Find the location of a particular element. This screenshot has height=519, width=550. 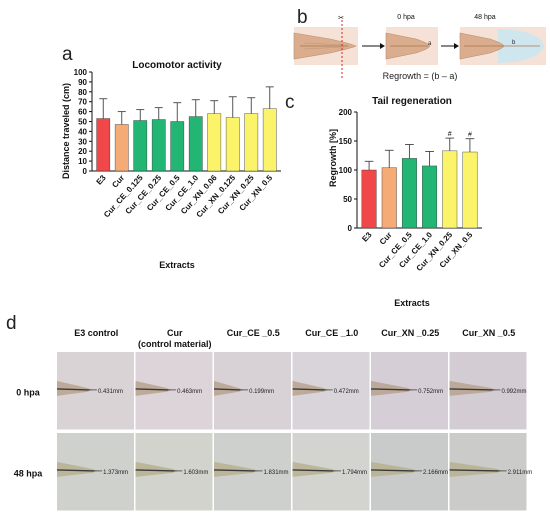

y-tick-label: 60 is located at coordinates (82, 112).